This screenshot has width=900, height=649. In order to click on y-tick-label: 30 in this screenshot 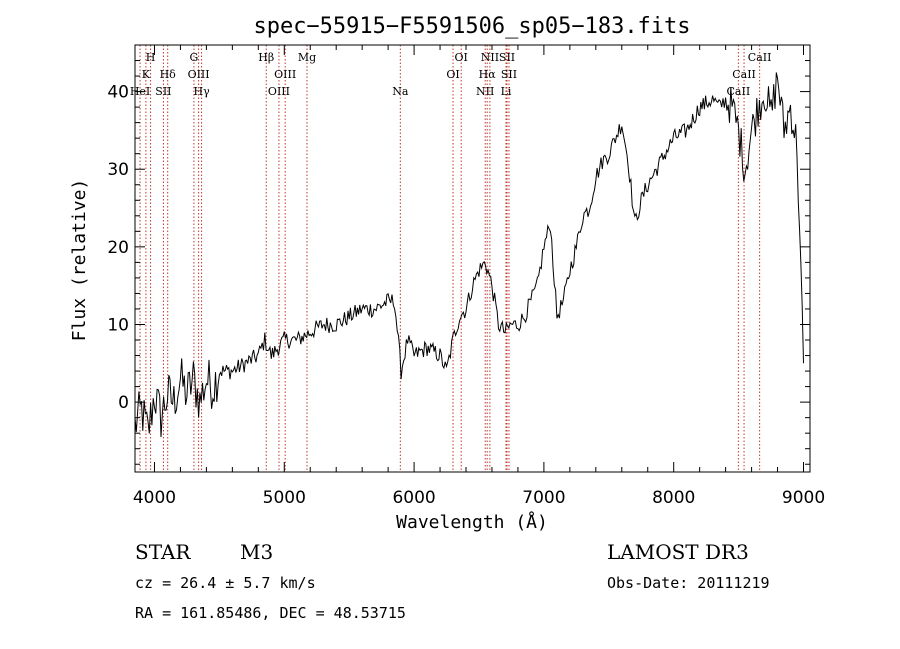, I will do `click(118, 170)`.